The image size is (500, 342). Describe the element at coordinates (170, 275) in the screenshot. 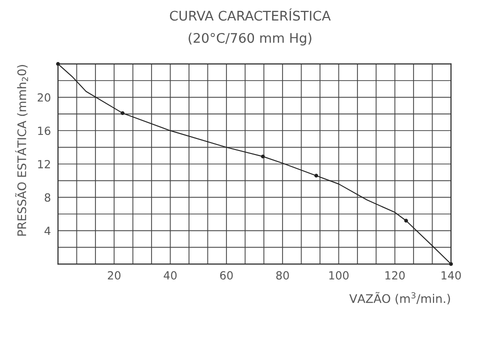

I see `x-tick-label: 40` at that location.